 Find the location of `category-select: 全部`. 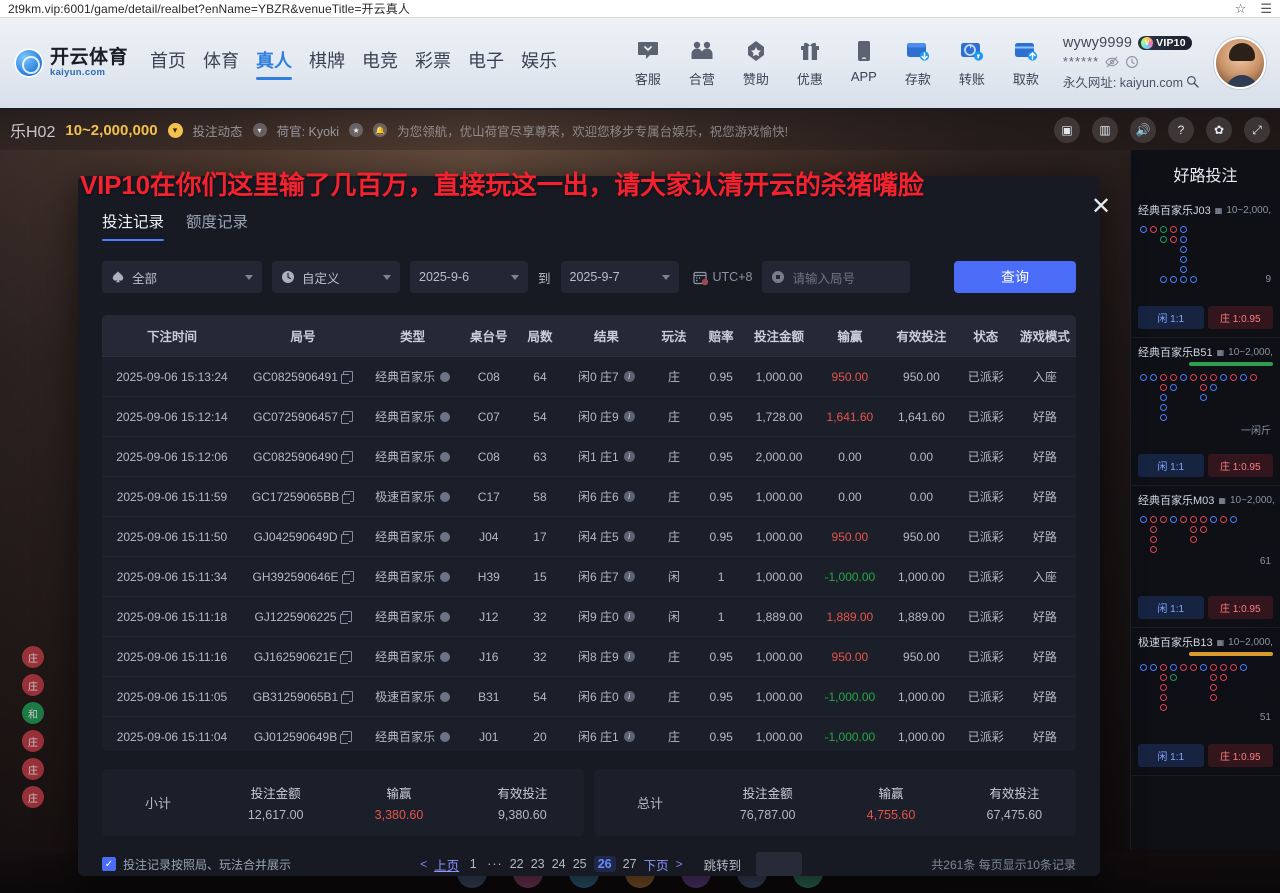

category-select: 全部 is located at coordinates (182, 277).